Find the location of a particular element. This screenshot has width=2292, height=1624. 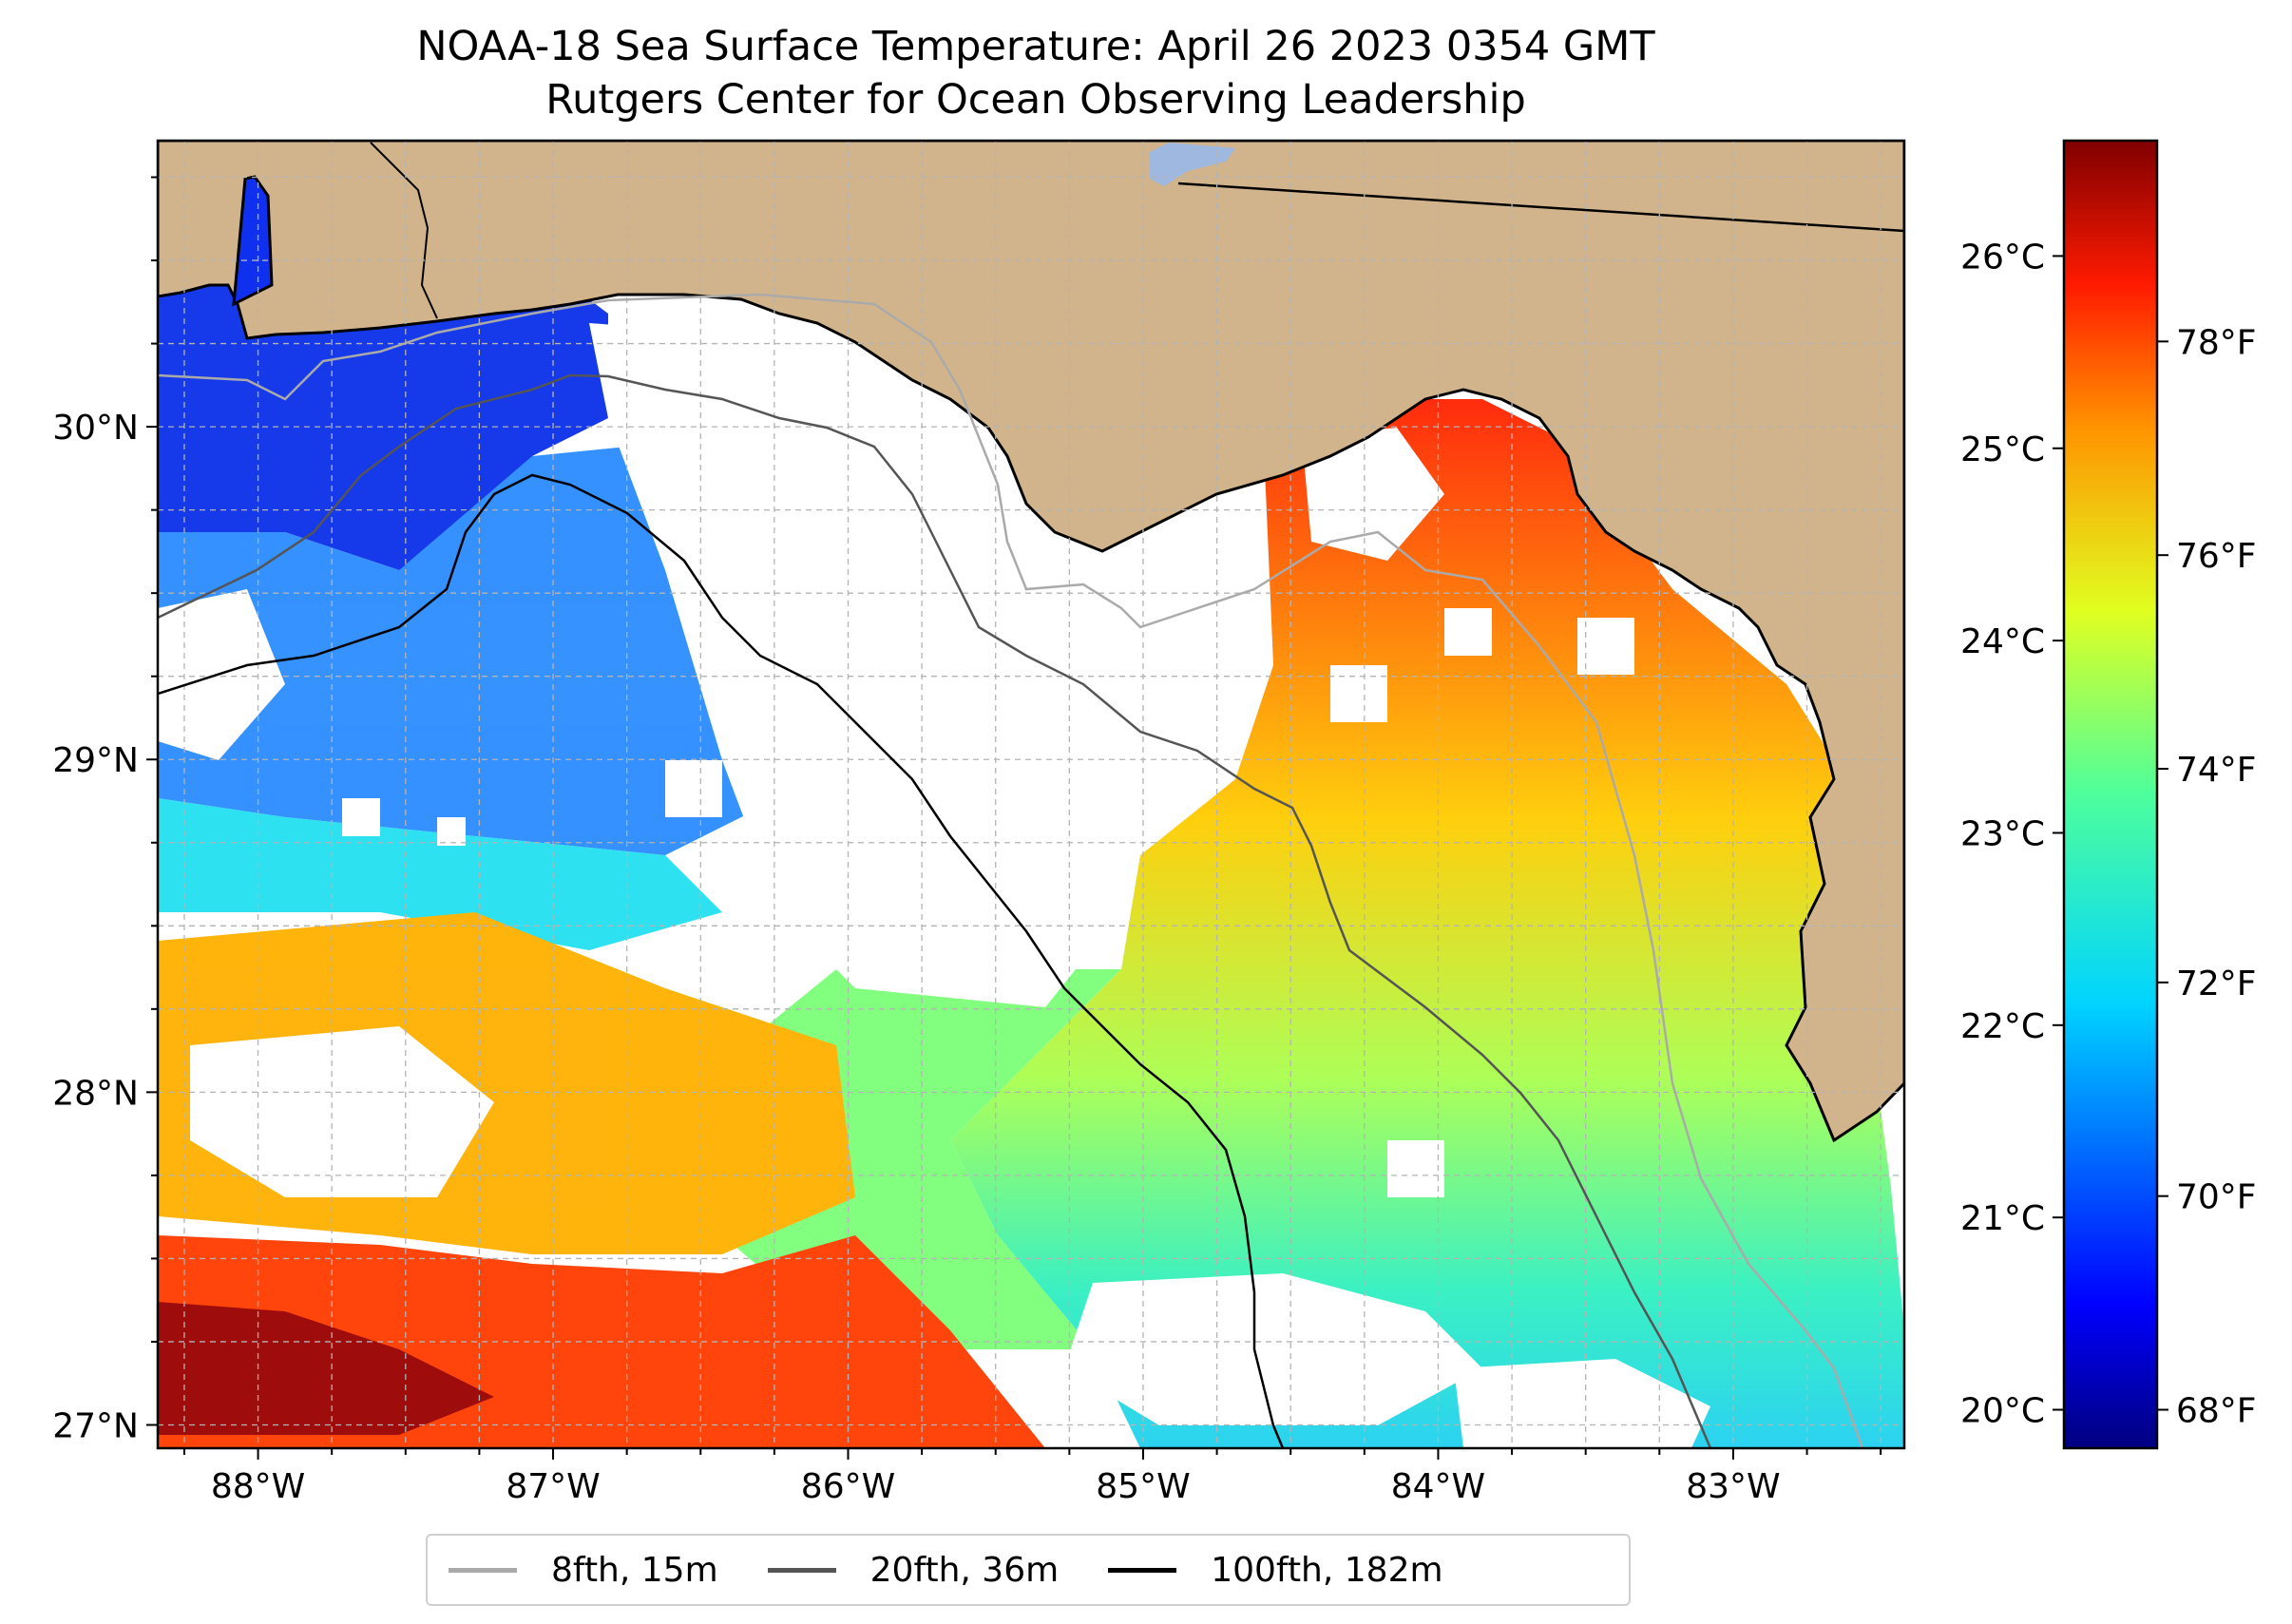

sst-mid-water-region is located at coordinates (440, 874).